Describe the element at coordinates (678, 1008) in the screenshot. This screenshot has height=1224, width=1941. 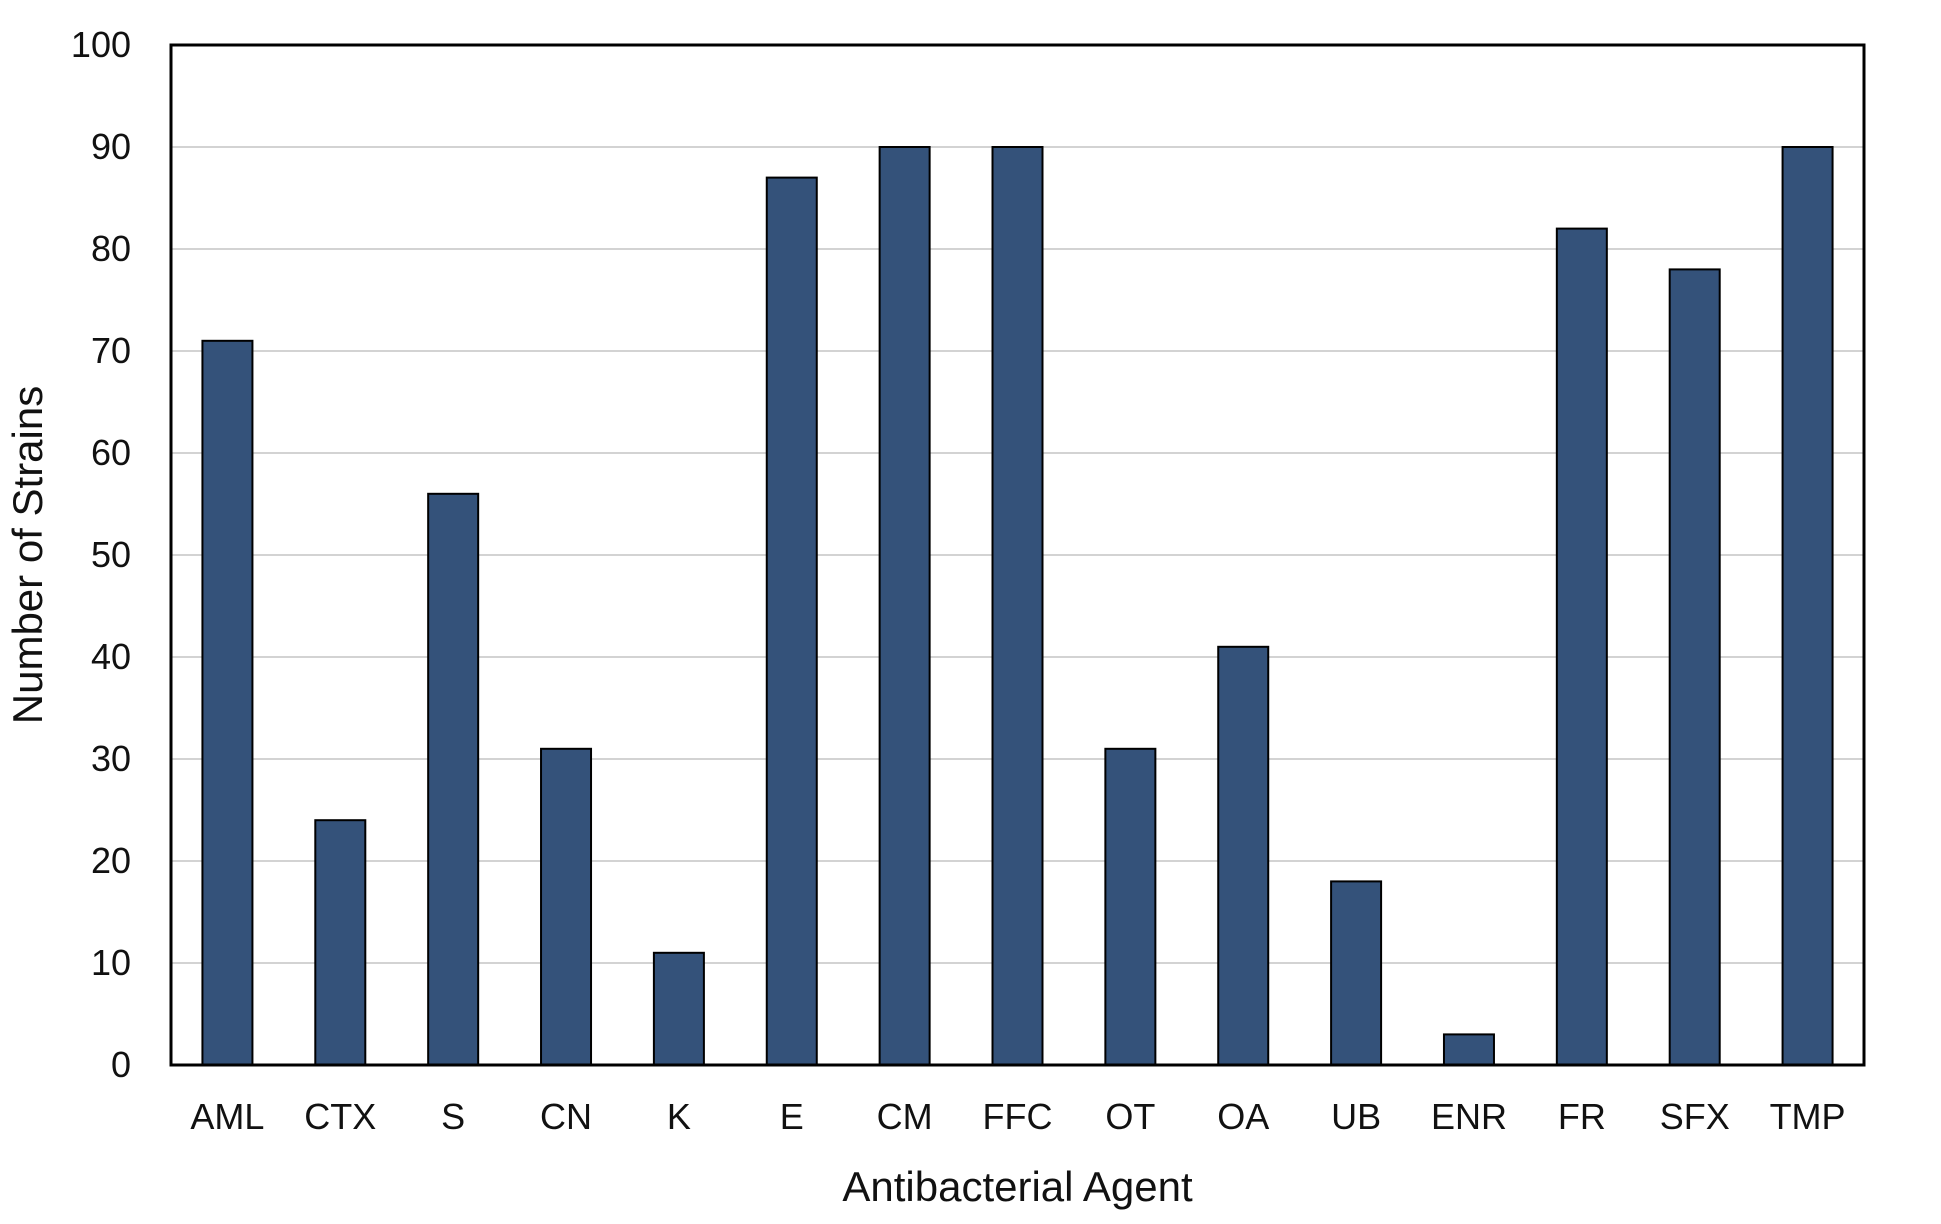
I see `bar-k` at that location.